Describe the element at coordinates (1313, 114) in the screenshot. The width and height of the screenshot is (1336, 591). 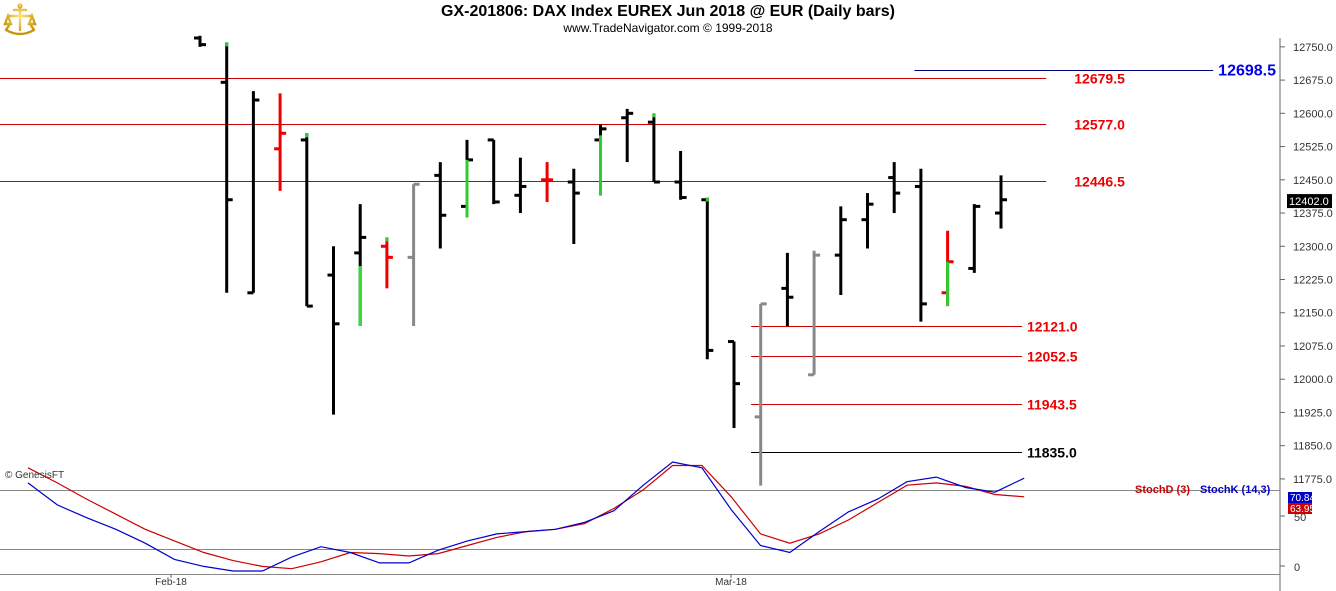
I see `price-tick-label: 12600.0` at that location.